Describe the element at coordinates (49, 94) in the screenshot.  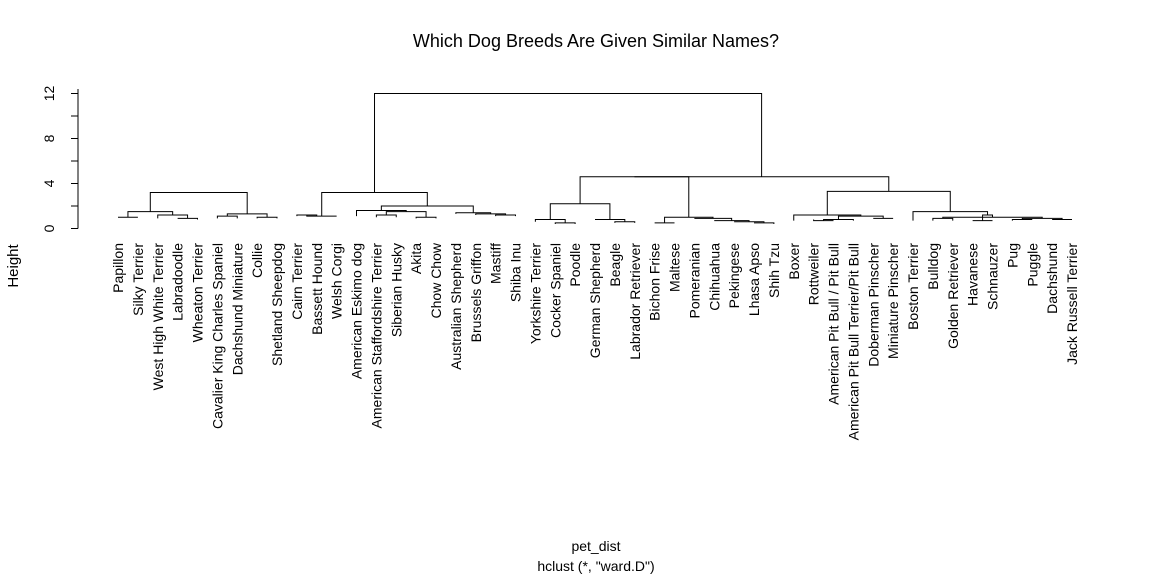
I see `y-tick-label: 12` at that location.